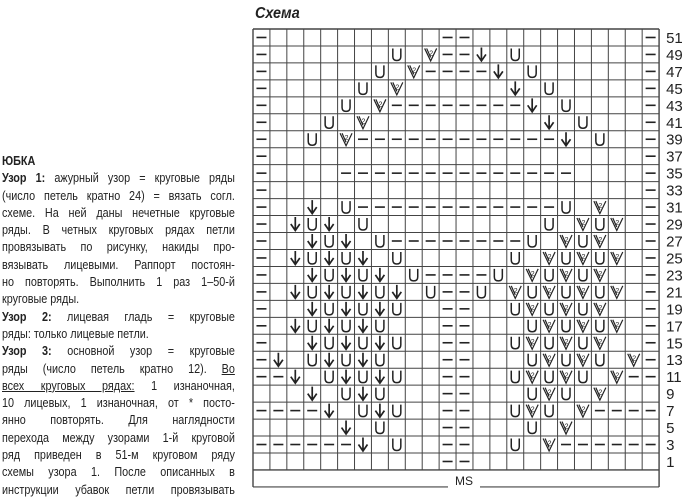  Describe the element at coordinates (140, 178) in the screenshot. I see `text-run: ажурный узор = круговые ряды` at that location.